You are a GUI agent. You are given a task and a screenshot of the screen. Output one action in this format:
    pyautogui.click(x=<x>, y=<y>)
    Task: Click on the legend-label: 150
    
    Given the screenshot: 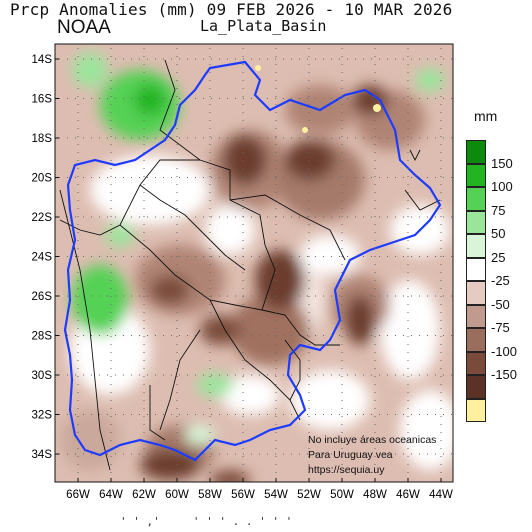 What is the action you would take?
    pyautogui.click(x=502, y=163)
    